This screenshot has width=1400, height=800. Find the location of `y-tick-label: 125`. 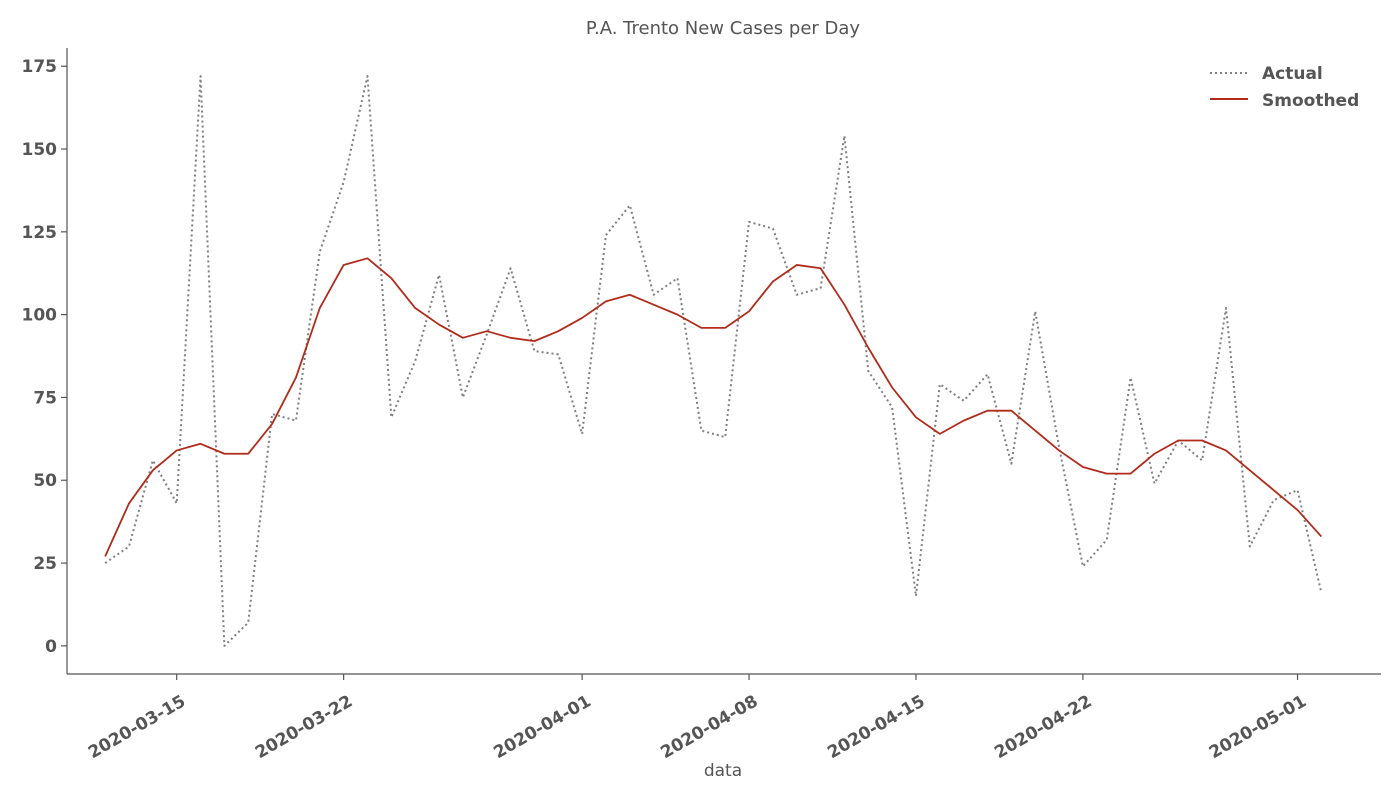

y-tick-label: 125 is located at coordinates (40, 233).